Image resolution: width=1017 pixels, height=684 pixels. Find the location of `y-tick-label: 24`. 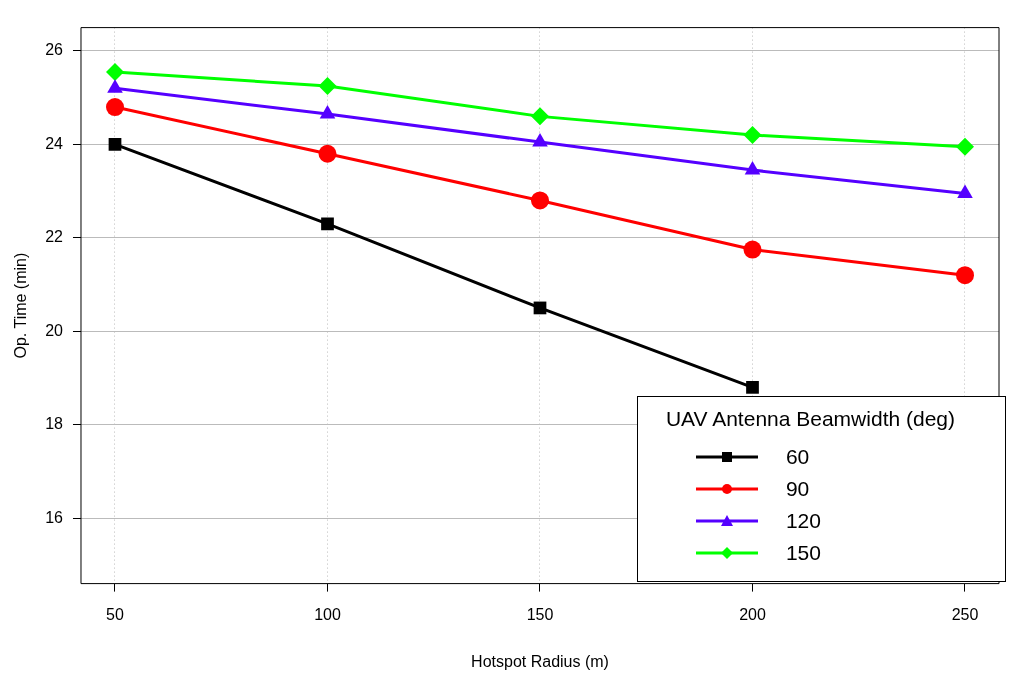

y-tick-label: 24 is located at coordinates (54, 143).